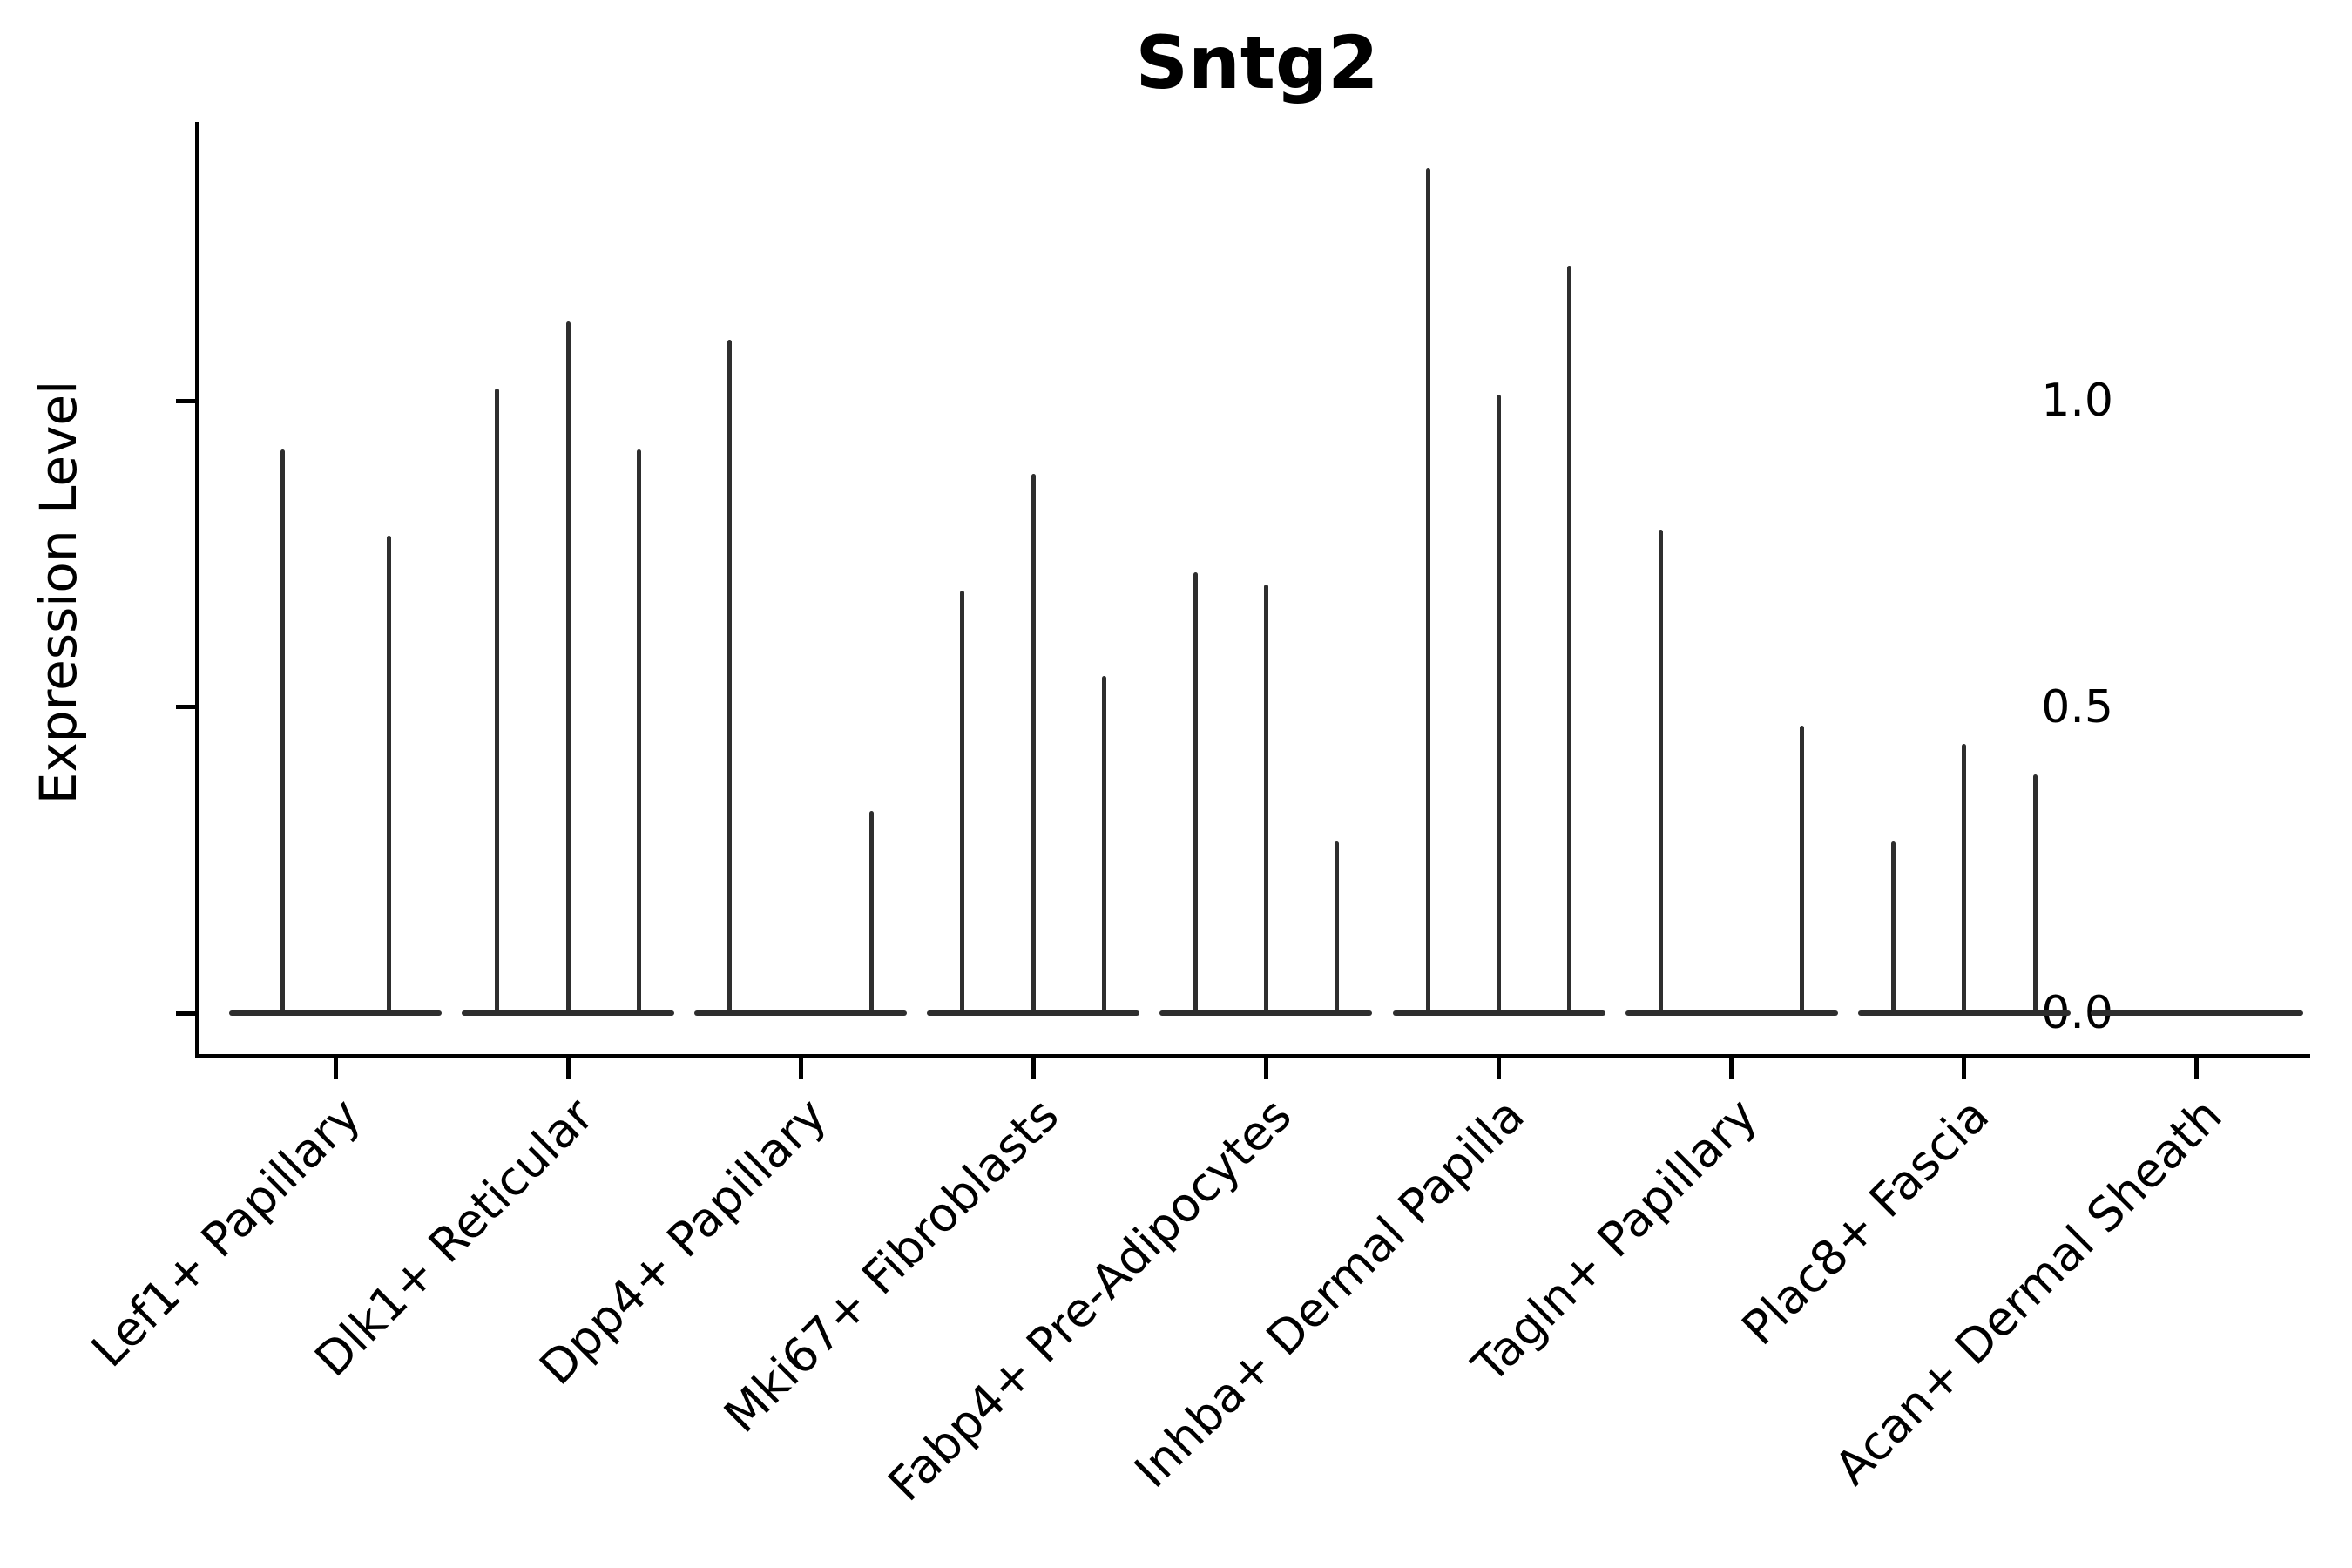  I want to click on x-tick-label: Acan+ Dermal Sheath, so click(2028, 1291).